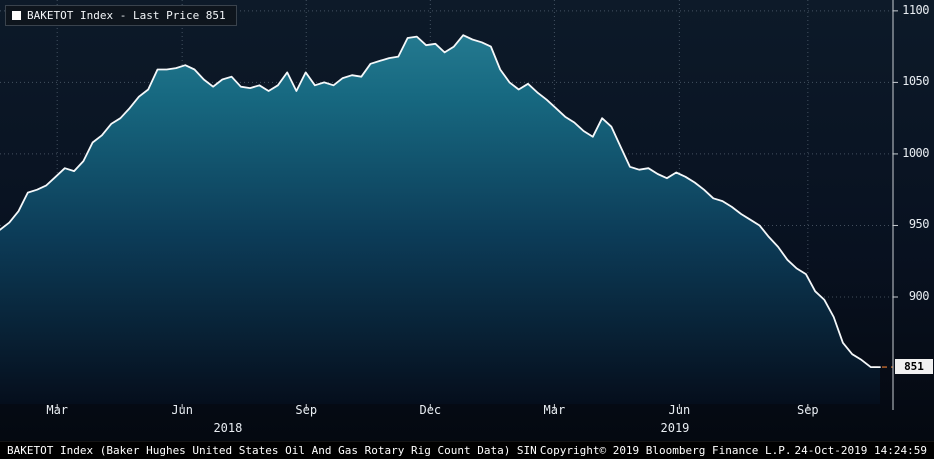  Describe the element at coordinates (915, 152) in the screenshot. I see `y-axis-label: 1000` at that location.